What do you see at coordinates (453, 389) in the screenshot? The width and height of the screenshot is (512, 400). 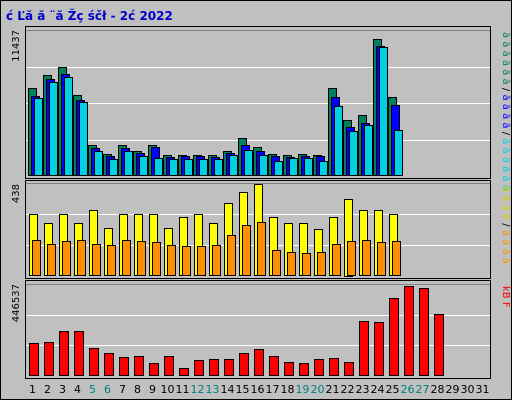 I see `x-tick-label: 29` at bounding box center [453, 389].